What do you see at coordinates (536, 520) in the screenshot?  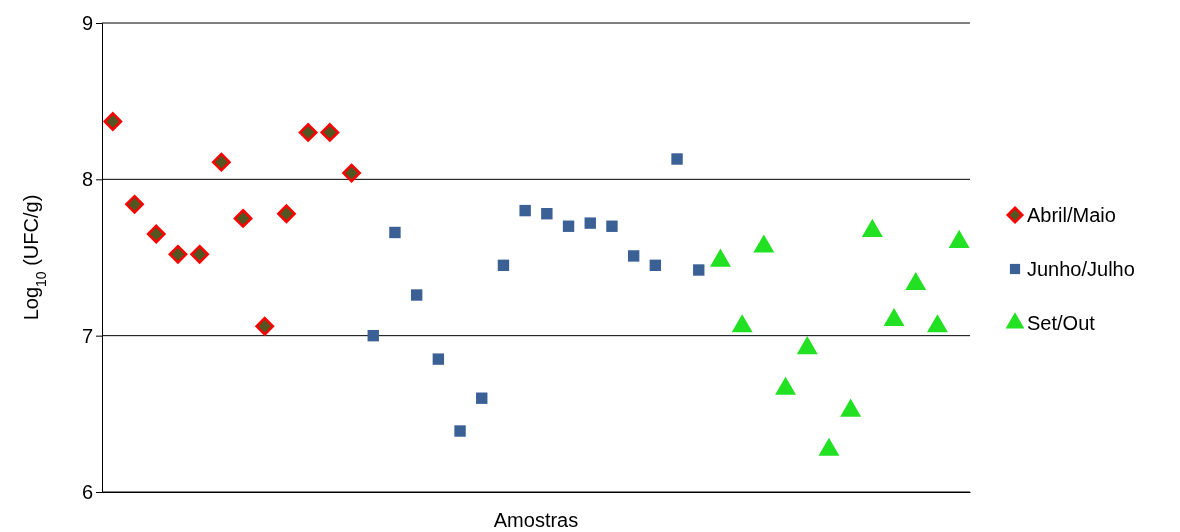 I see `x-axis-title: Amostras` at bounding box center [536, 520].